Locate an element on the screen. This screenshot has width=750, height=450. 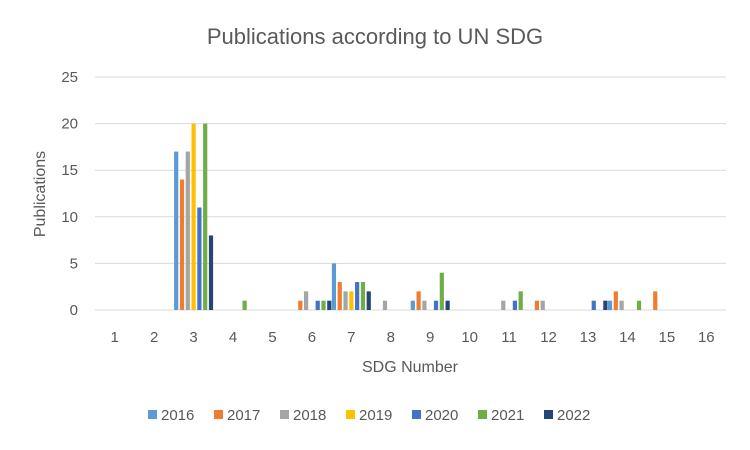
legend: 2016 2017 2018 2019 2020 2021 2022 is located at coordinates (369, 415).